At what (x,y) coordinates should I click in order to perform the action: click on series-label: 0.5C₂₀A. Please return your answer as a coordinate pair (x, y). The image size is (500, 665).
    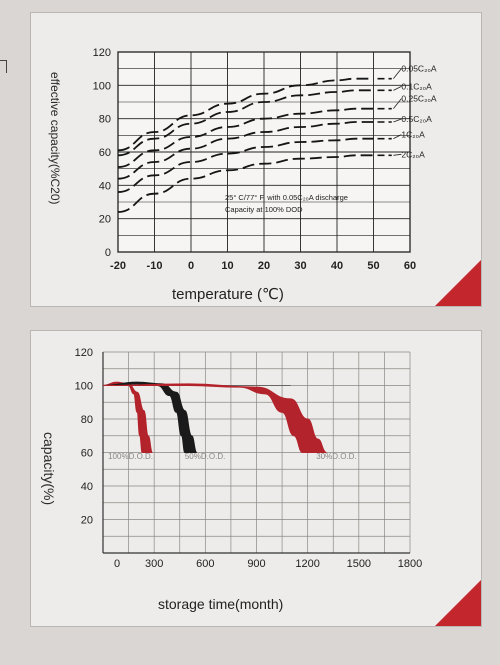
    Looking at the image, I should click on (416, 119).